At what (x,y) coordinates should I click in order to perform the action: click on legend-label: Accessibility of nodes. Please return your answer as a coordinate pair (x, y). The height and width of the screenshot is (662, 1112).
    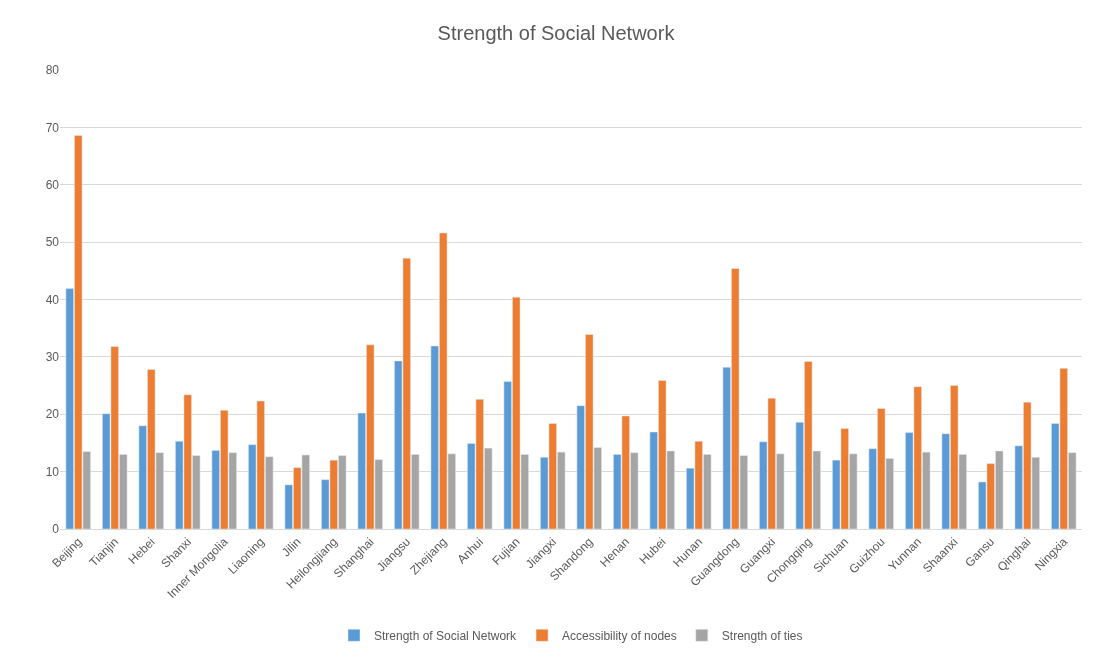
    Looking at the image, I should click on (619, 635).